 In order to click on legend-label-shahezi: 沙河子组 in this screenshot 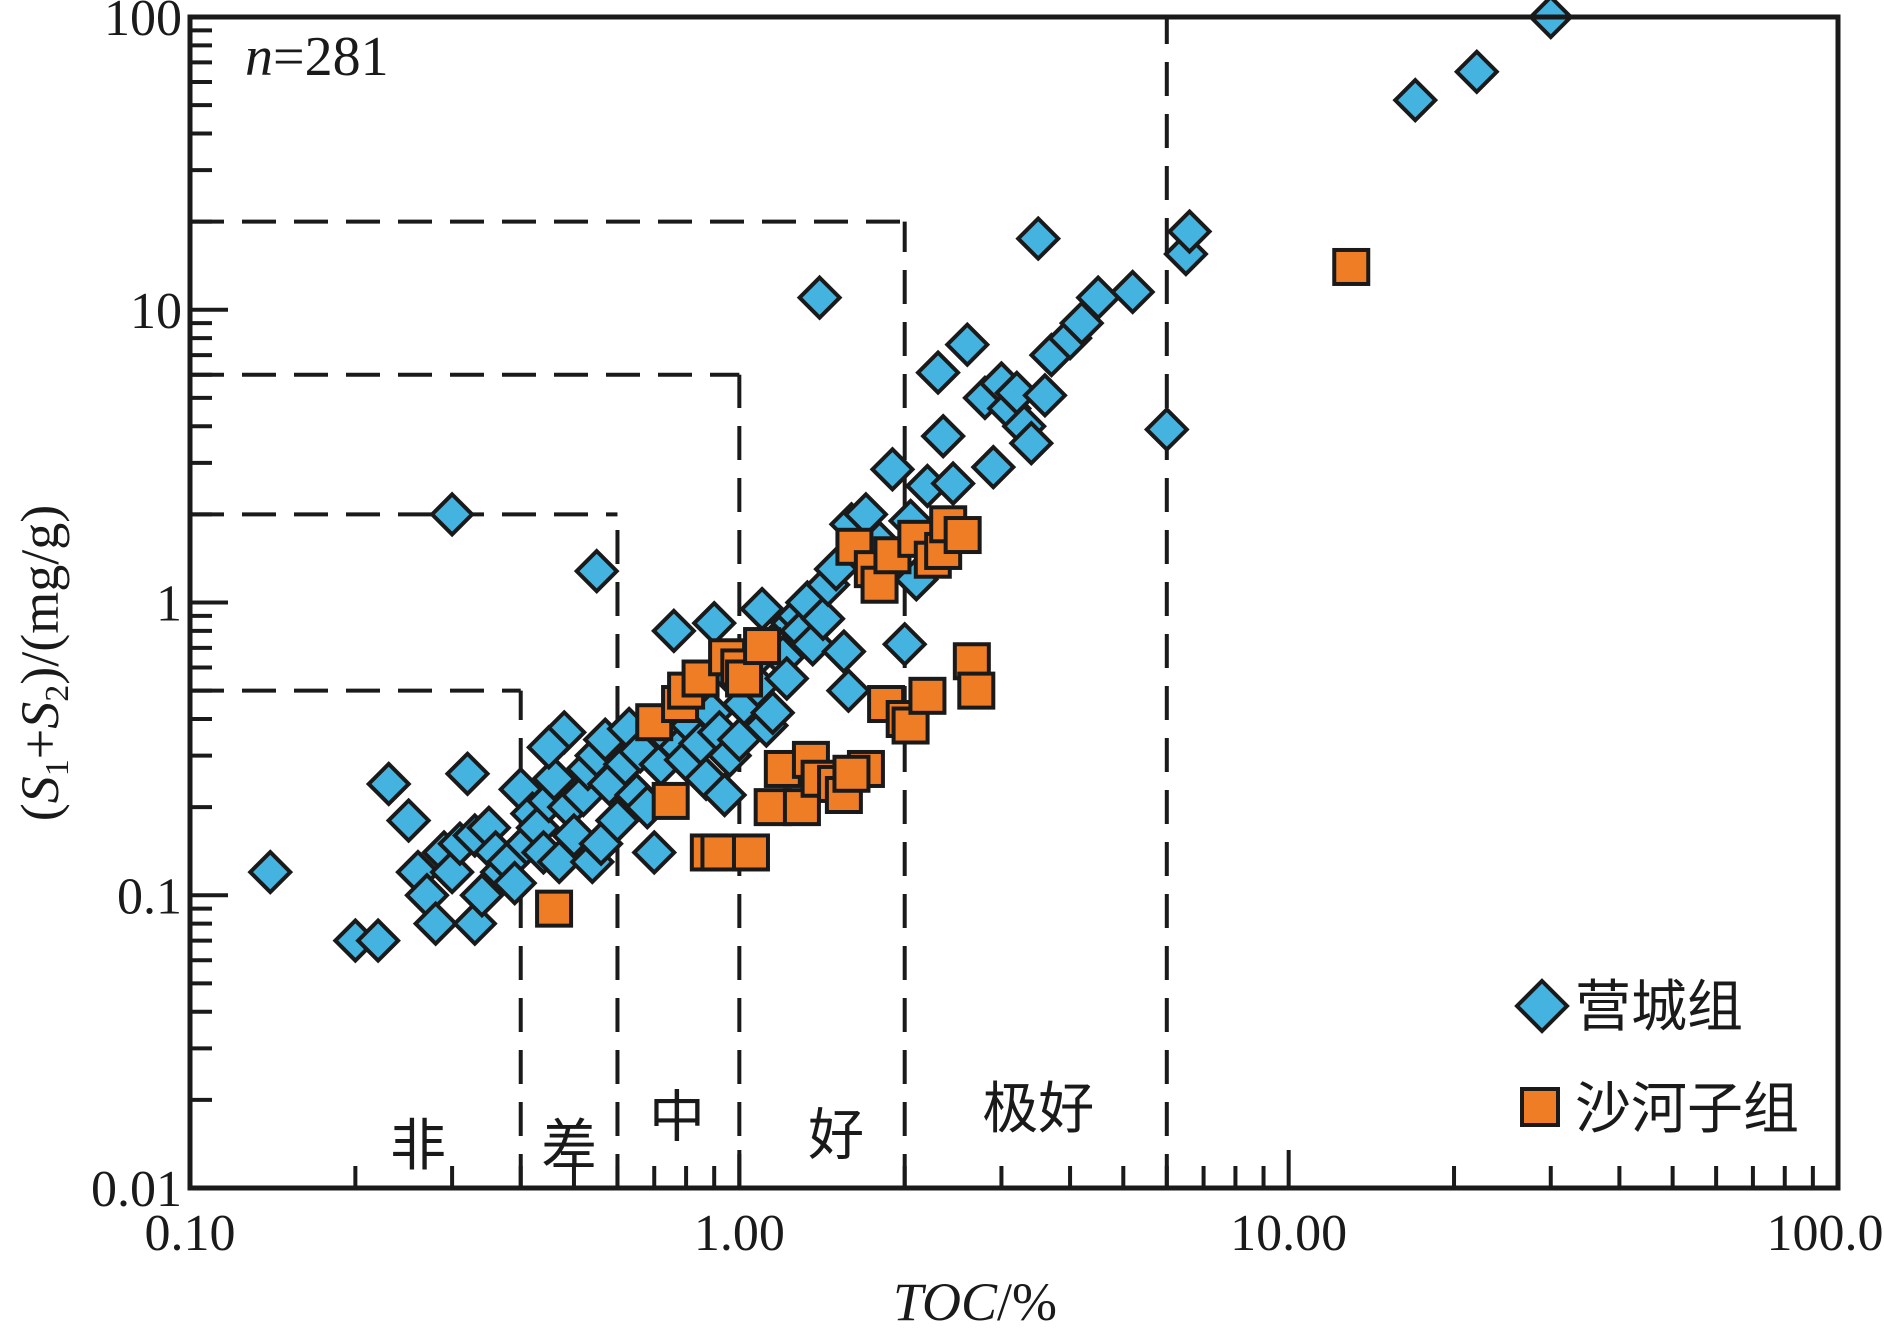, I will do `click(1687, 1109)`.